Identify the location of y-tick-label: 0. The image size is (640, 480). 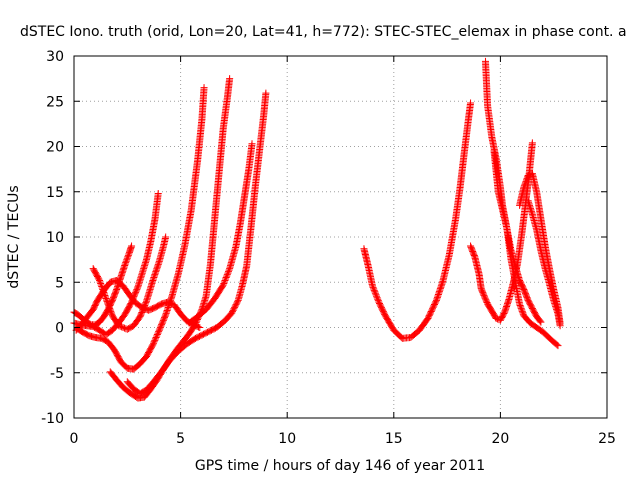
(59, 329).